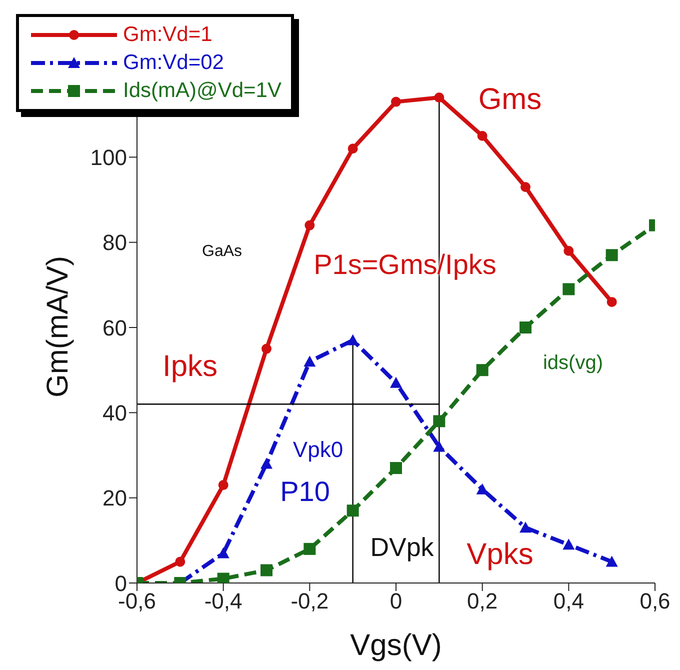 This screenshot has height=670, width=680. What do you see at coordinates (568, 601) in the screenshot?
I see `x-tick-label: 0,4` at bounding box center [568, 601].